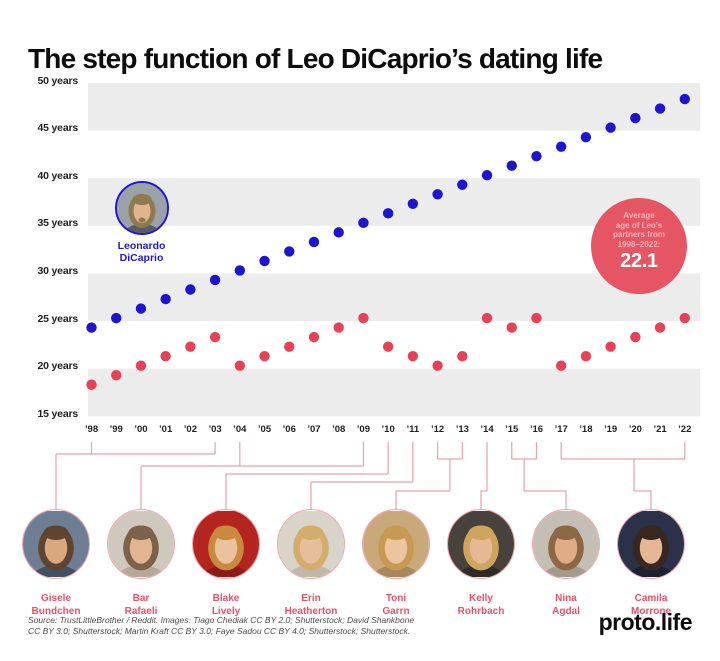 Image resolution: width=720 pixels, height=661 pixels. Describe the element at coordinates (396, 563) in the screenshot. I see `partner-item: Toni Garrn` at that location.